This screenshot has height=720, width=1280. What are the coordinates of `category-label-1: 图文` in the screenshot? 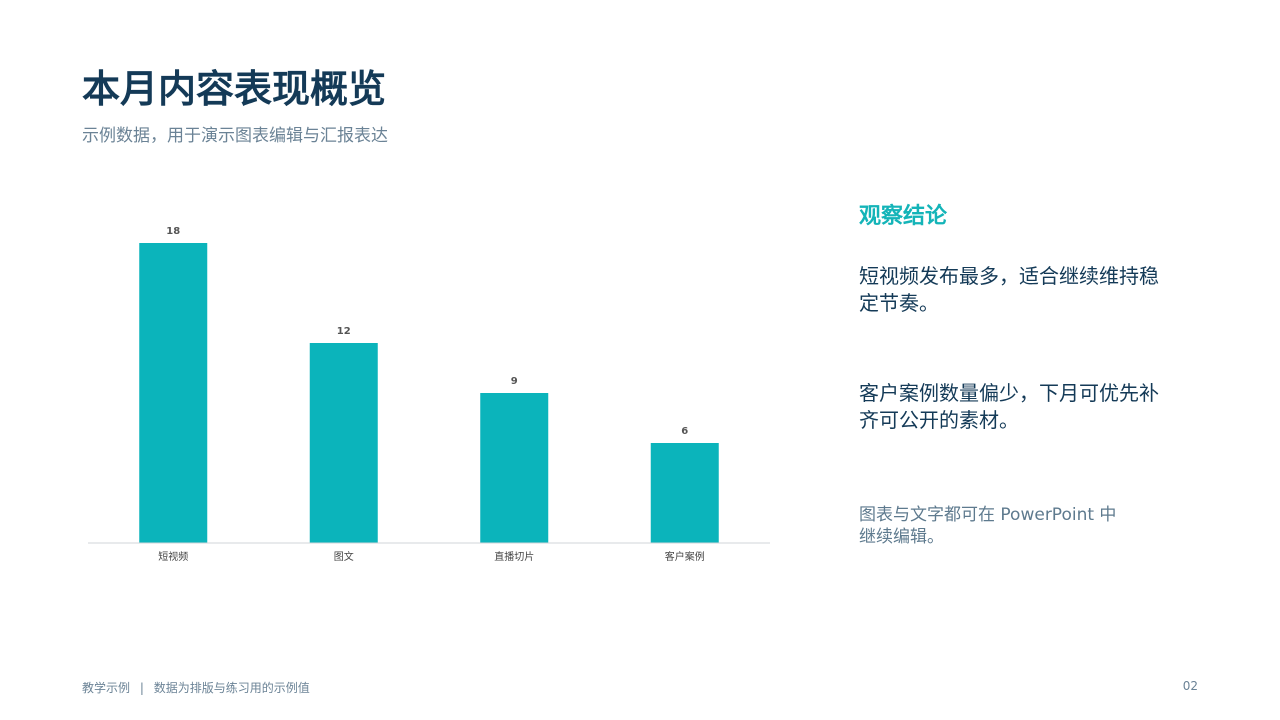 It's located at (344, 556).